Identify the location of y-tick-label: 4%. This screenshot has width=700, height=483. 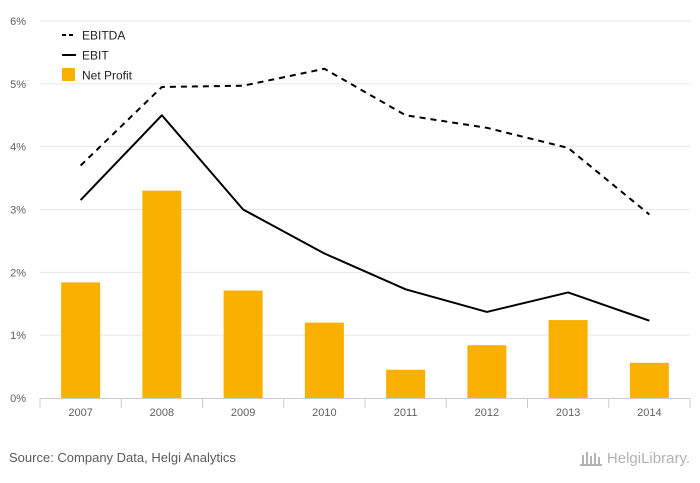
(18, 148).